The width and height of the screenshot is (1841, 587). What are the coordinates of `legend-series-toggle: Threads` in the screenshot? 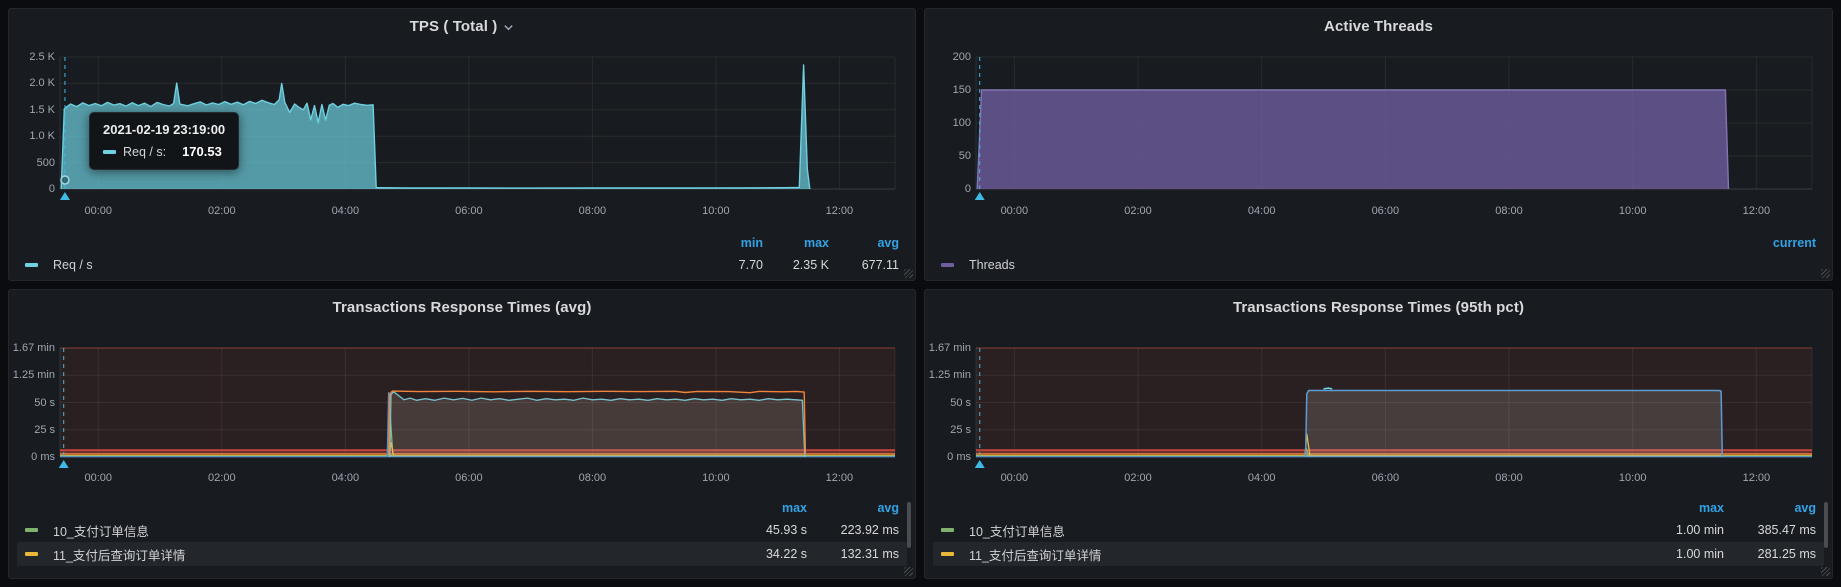 It's located at (1338, 265).